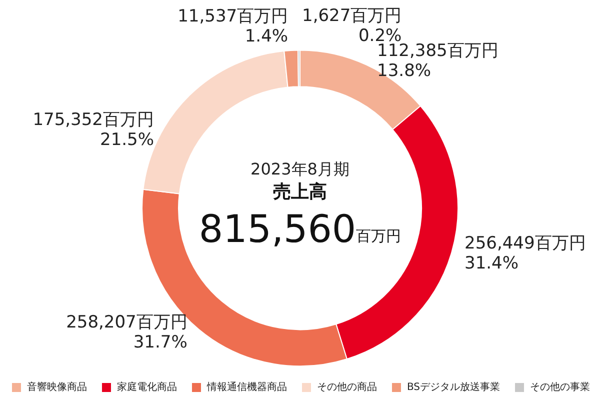 This screenshot has width=600, height=405. Describe the element at coordinates (560, 387) in the screenshot. I see `legend-label: その他の事業` at that location.